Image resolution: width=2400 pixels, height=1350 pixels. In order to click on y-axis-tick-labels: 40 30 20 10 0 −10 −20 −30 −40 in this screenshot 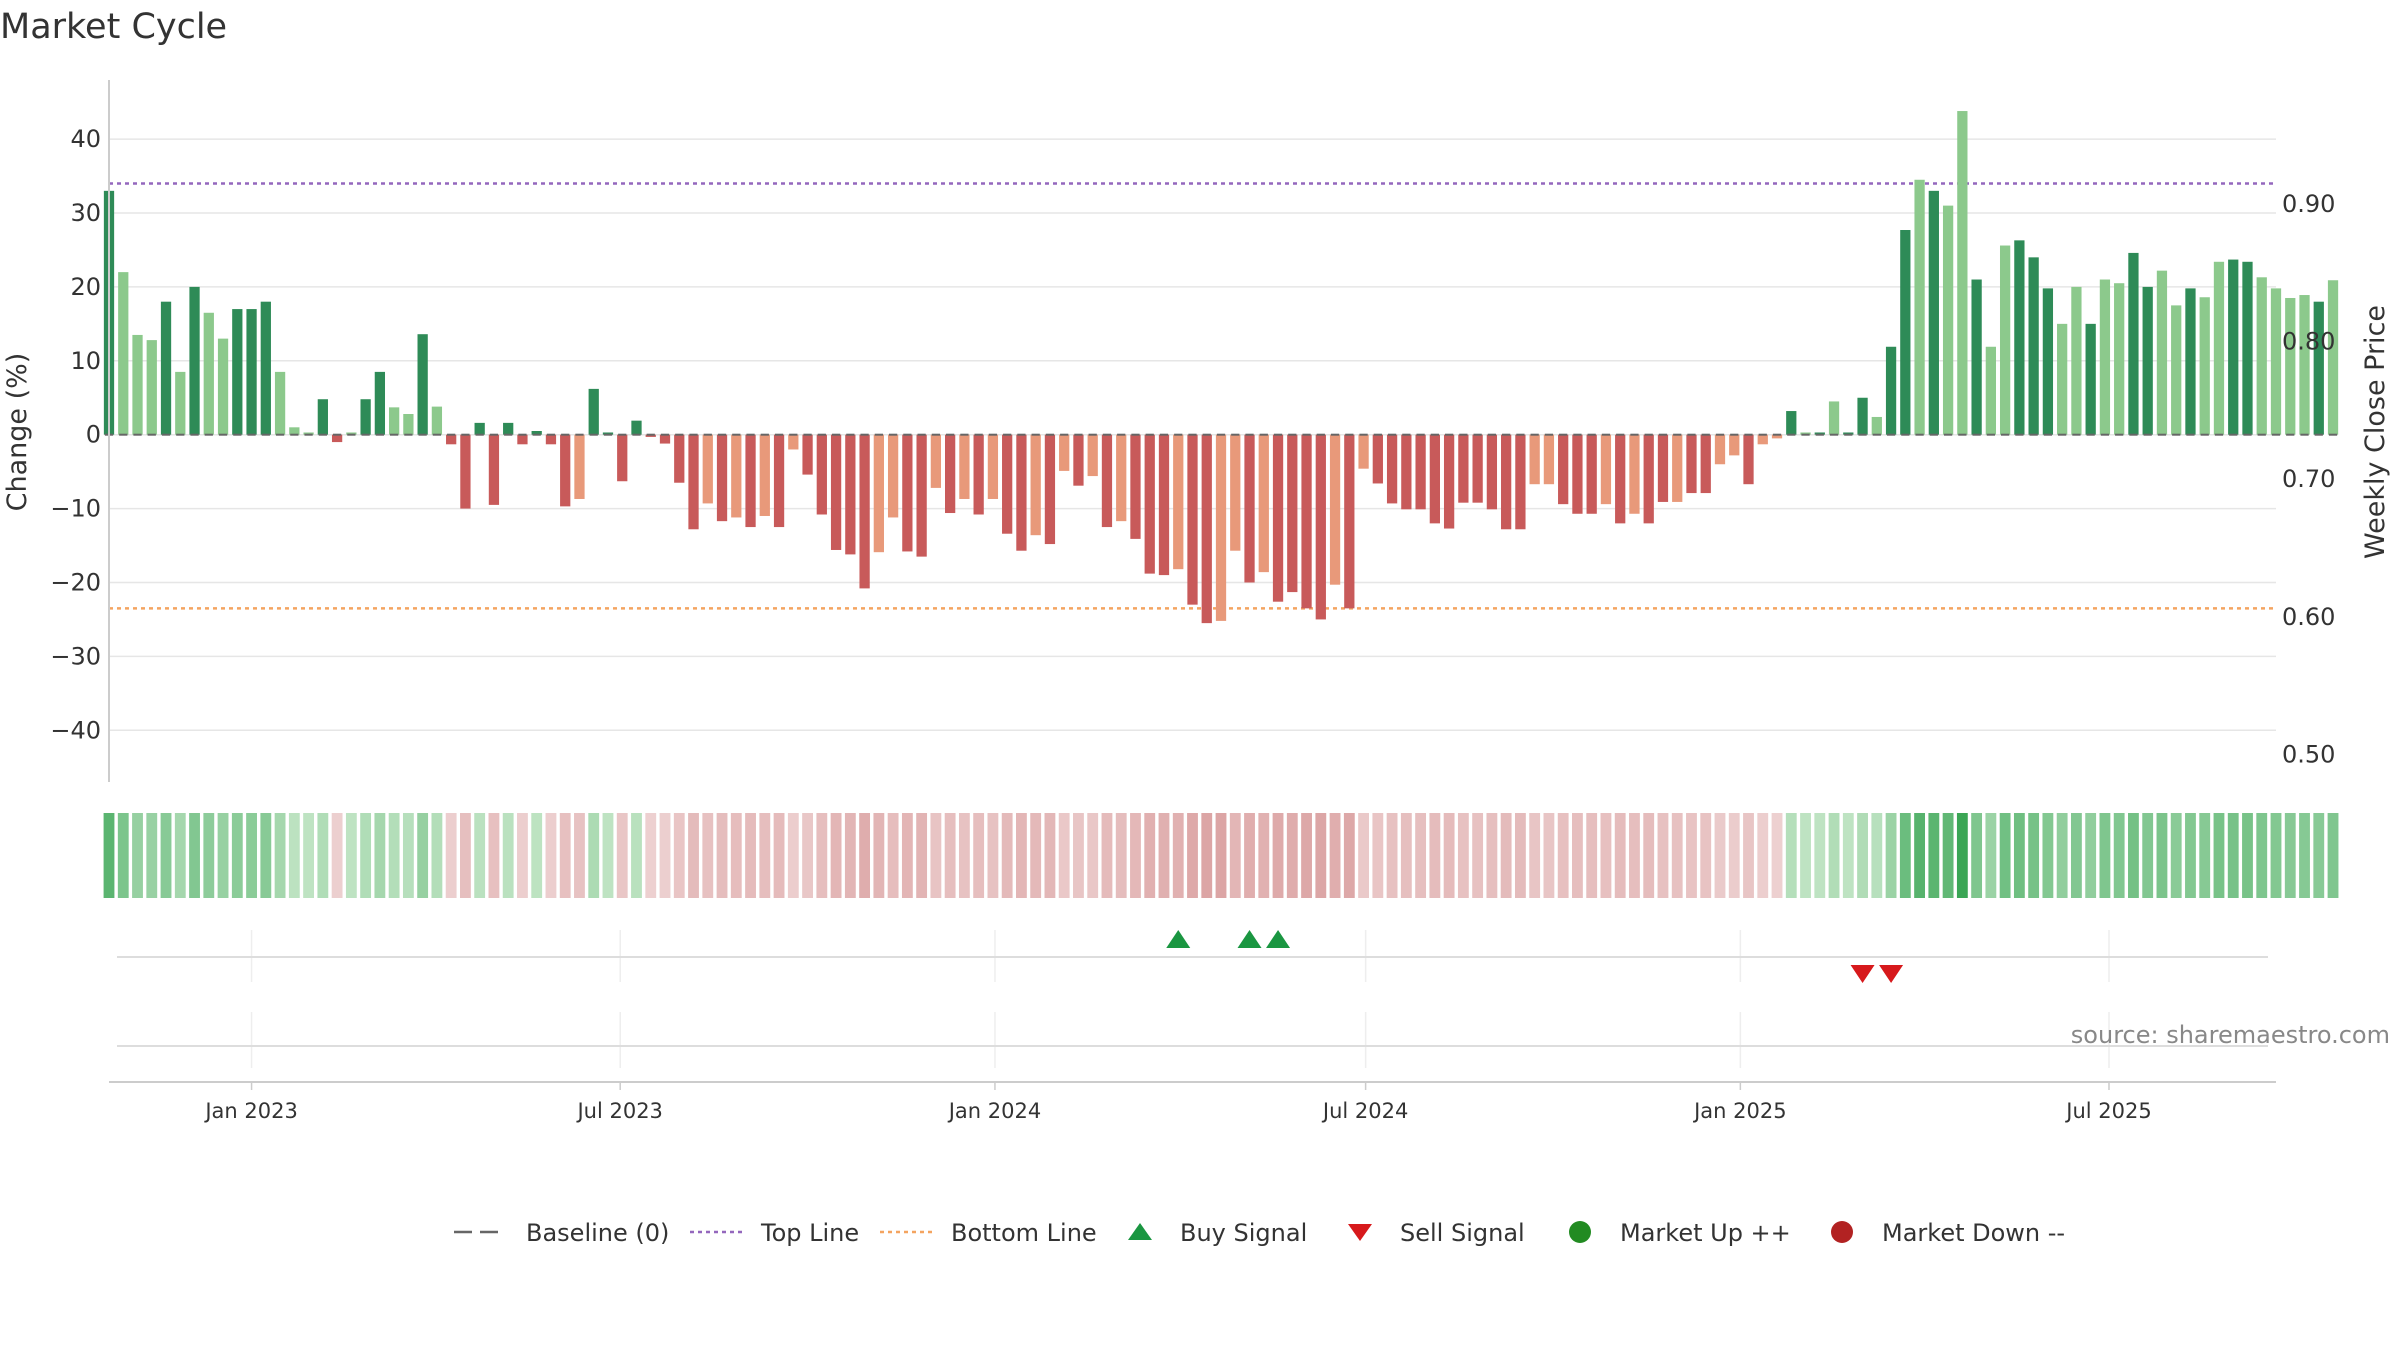, I will do `click(75, 434)`.